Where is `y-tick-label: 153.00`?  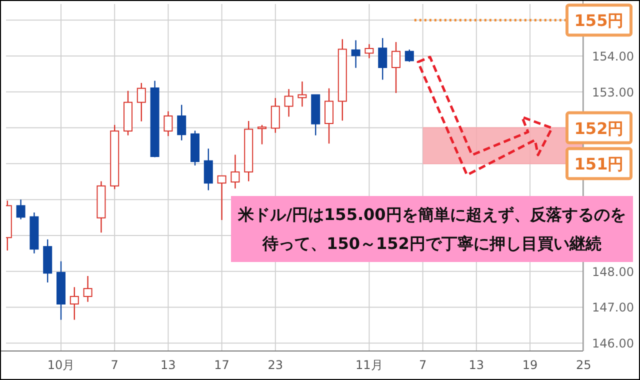
y-tick-label: 153.00 is located at coordinates (613, 92).